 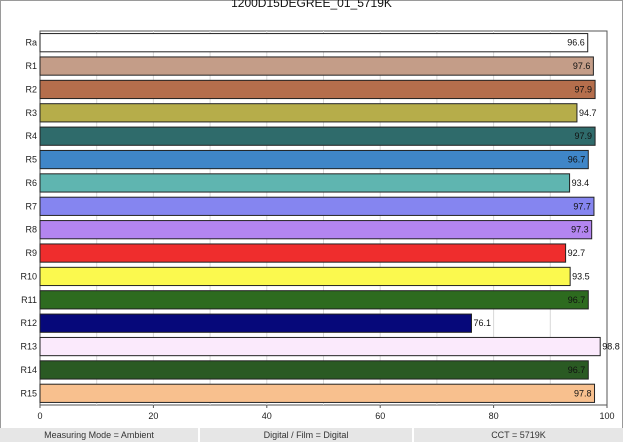 What do you see at coordinates (583, 393) in the screenshot?
I see `value-label-r15: 97.8` at bounding box center [583, 393].